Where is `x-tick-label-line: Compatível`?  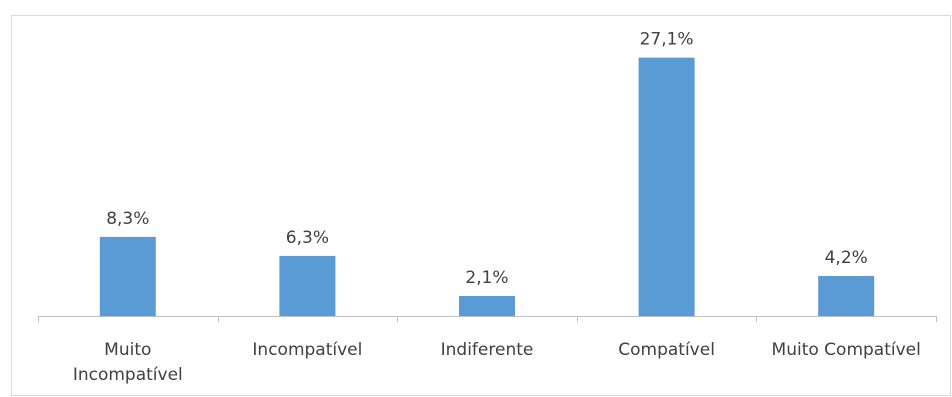 x-tick-label-line: Compatível is located at coordinates (666, 350).